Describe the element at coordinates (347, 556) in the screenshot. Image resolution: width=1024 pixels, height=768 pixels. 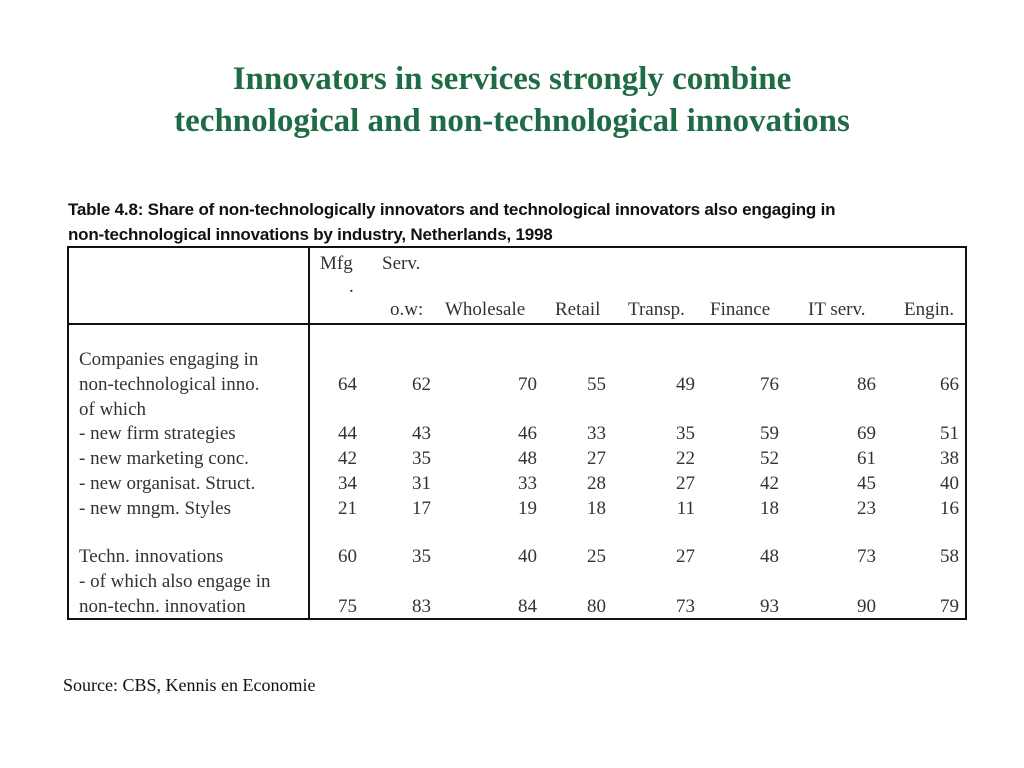
I see `cell-techn-mfg: 60` at that location.